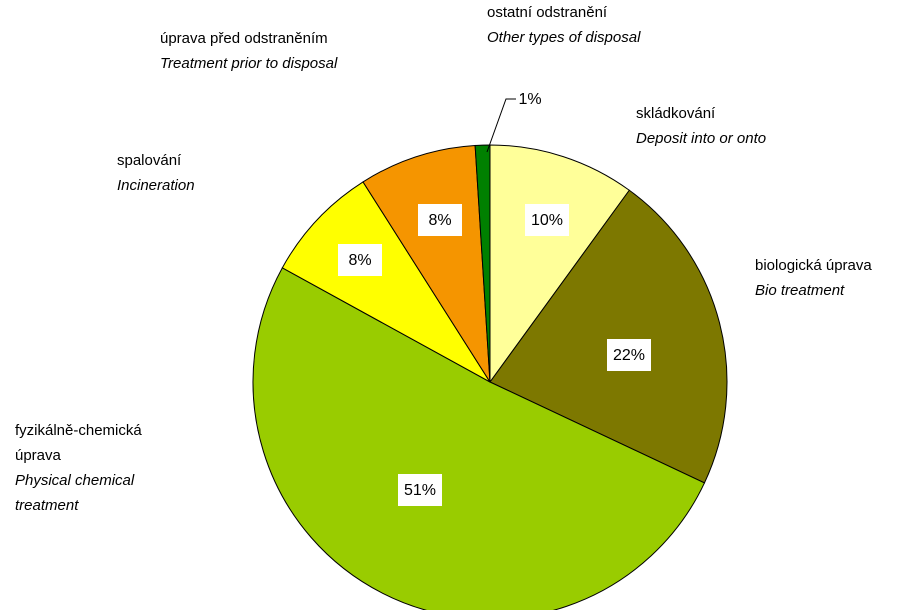 This screenshot has width=909, height=610. Describe the element at coordinates (149, 160) in the screenshot. I see `category-label-cz: spalování` at that location.